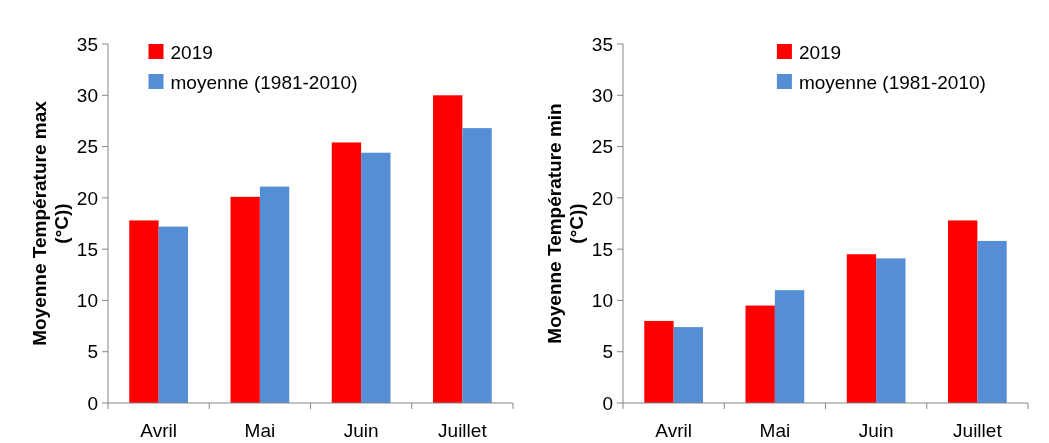 This screenshot has height=443, width=1049. I want to click on y-axis-title: Moyenne Température min (°C)), so click(565, 223).